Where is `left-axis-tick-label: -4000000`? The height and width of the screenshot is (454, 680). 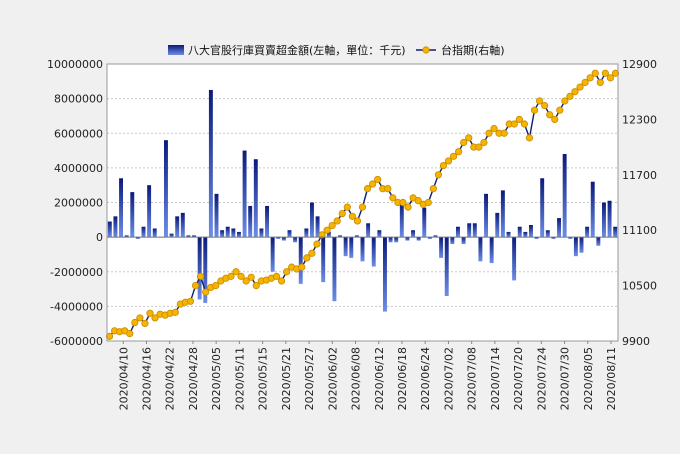 left-axis-tick-label: -4000000 is located at coordinates (76, 306).